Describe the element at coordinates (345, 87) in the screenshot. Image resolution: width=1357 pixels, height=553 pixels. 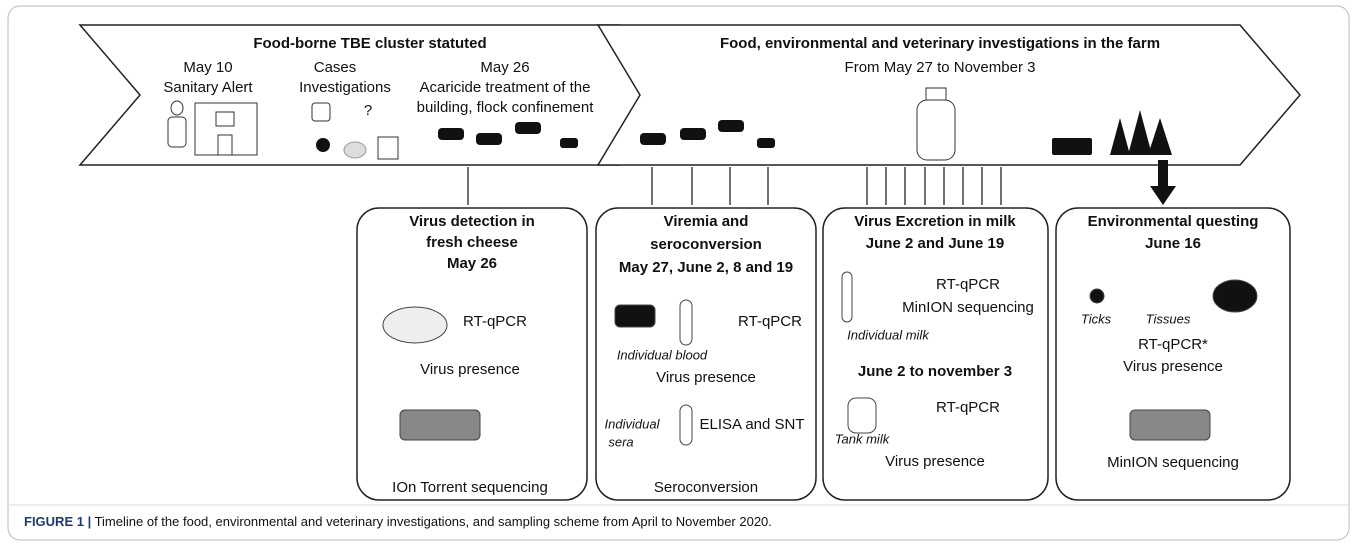
I see `event-label: Investigations` at that location.